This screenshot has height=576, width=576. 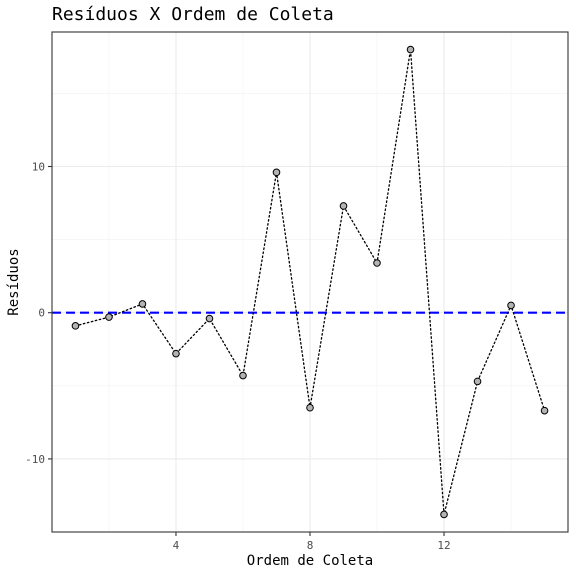 What do you see at coordinates (193, 14) in the screenshot?
I see `chart-title: Resíduos X Ordem de Coleta` at bounding box center [193, 14].